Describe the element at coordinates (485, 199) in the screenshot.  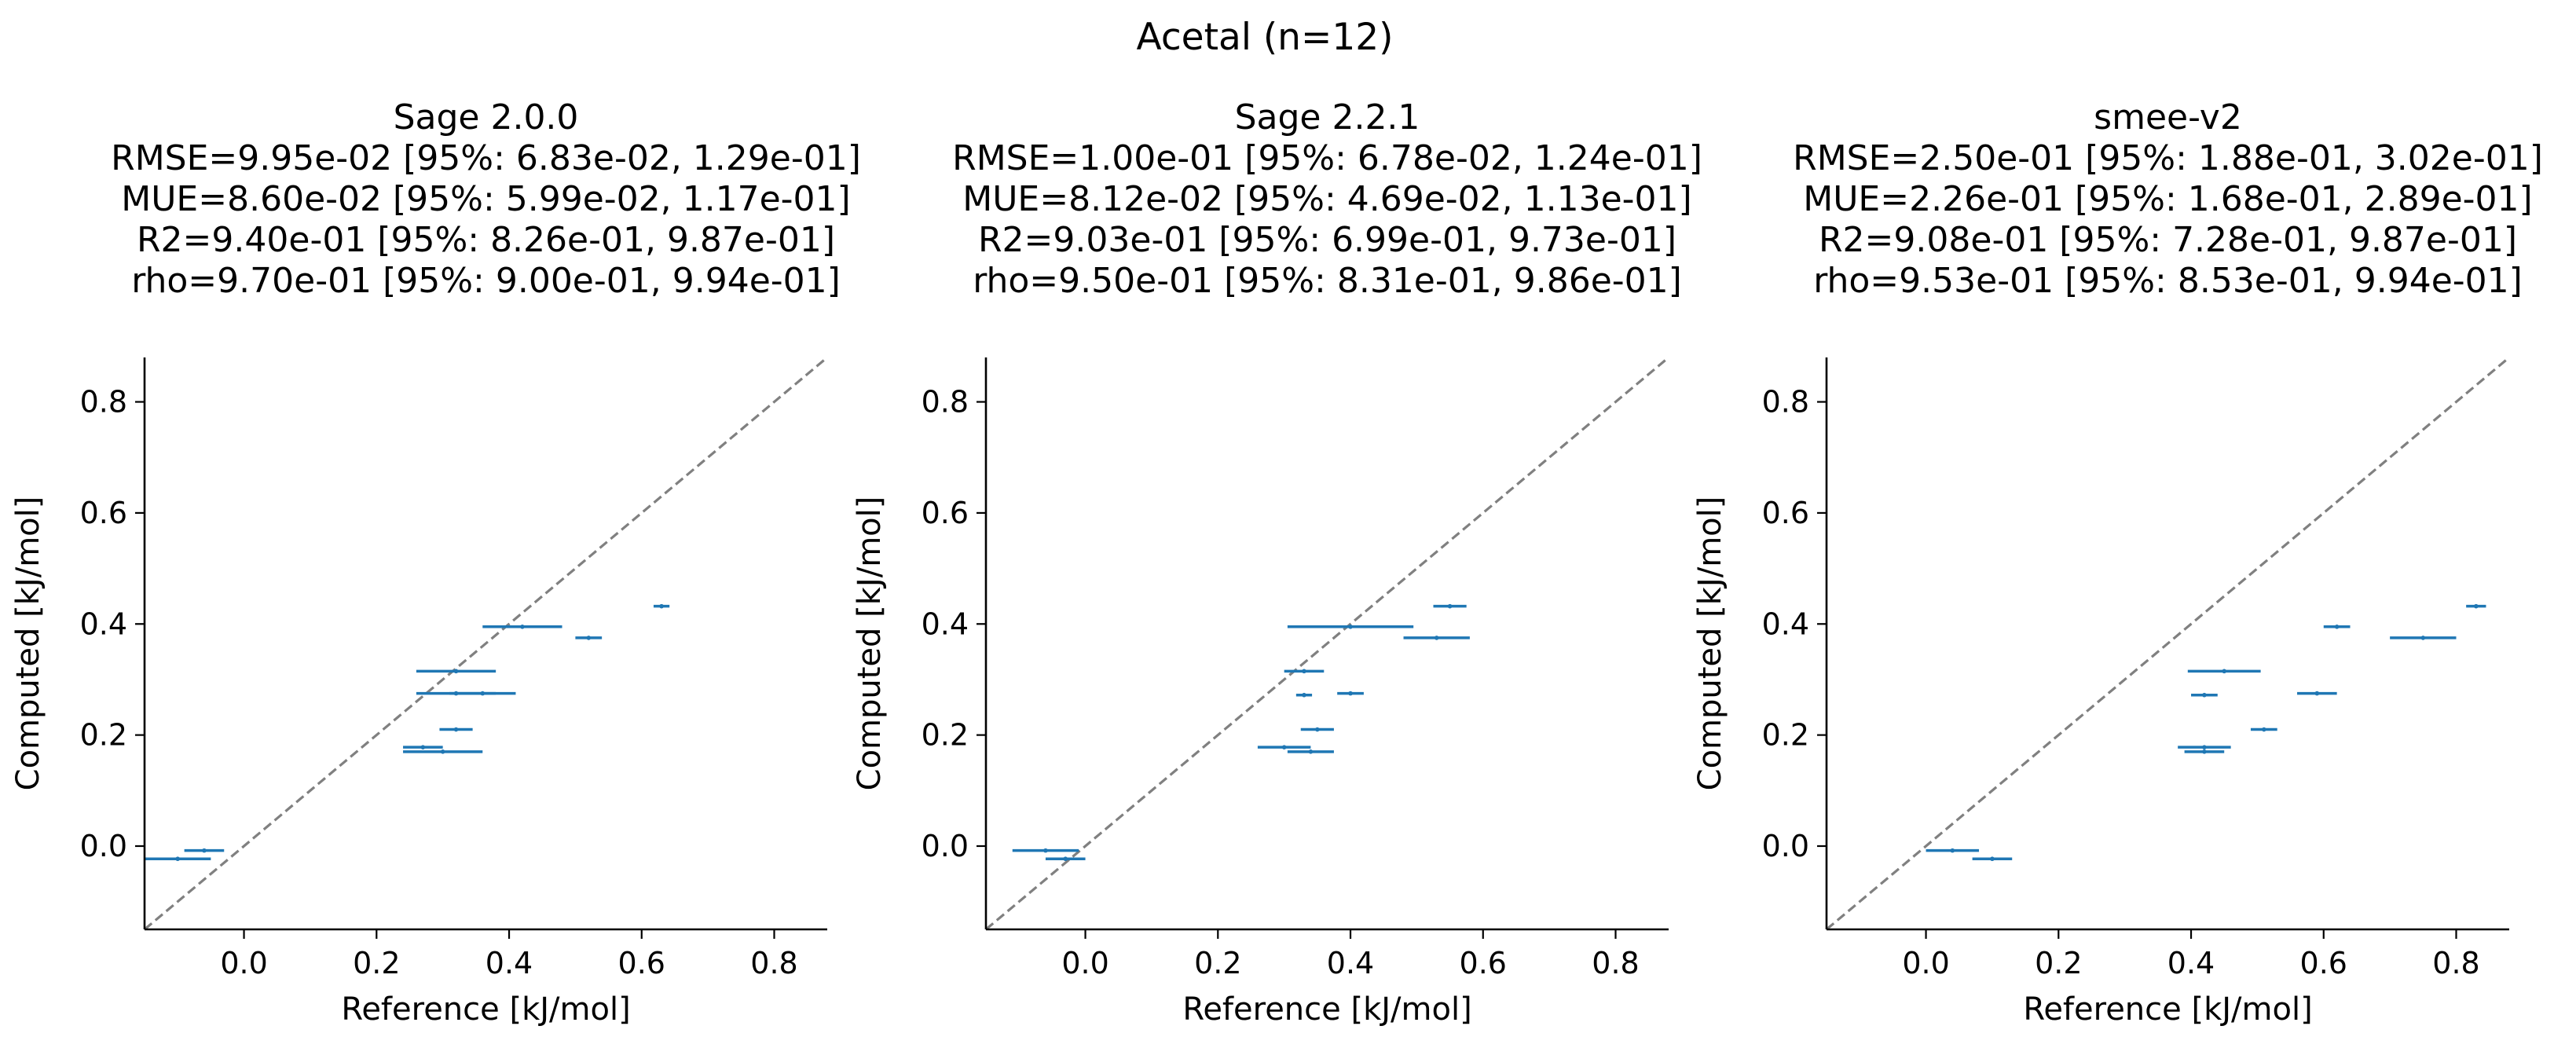
I see `subplot-stat-line: MUE=8.60e-02 [95%: 5.99e-02, 1.17e-01]` at that location.